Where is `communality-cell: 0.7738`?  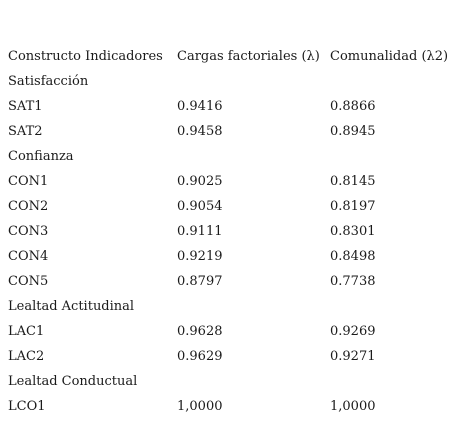
communality-cell: 0.7738 is located at coordinates (353, 281).